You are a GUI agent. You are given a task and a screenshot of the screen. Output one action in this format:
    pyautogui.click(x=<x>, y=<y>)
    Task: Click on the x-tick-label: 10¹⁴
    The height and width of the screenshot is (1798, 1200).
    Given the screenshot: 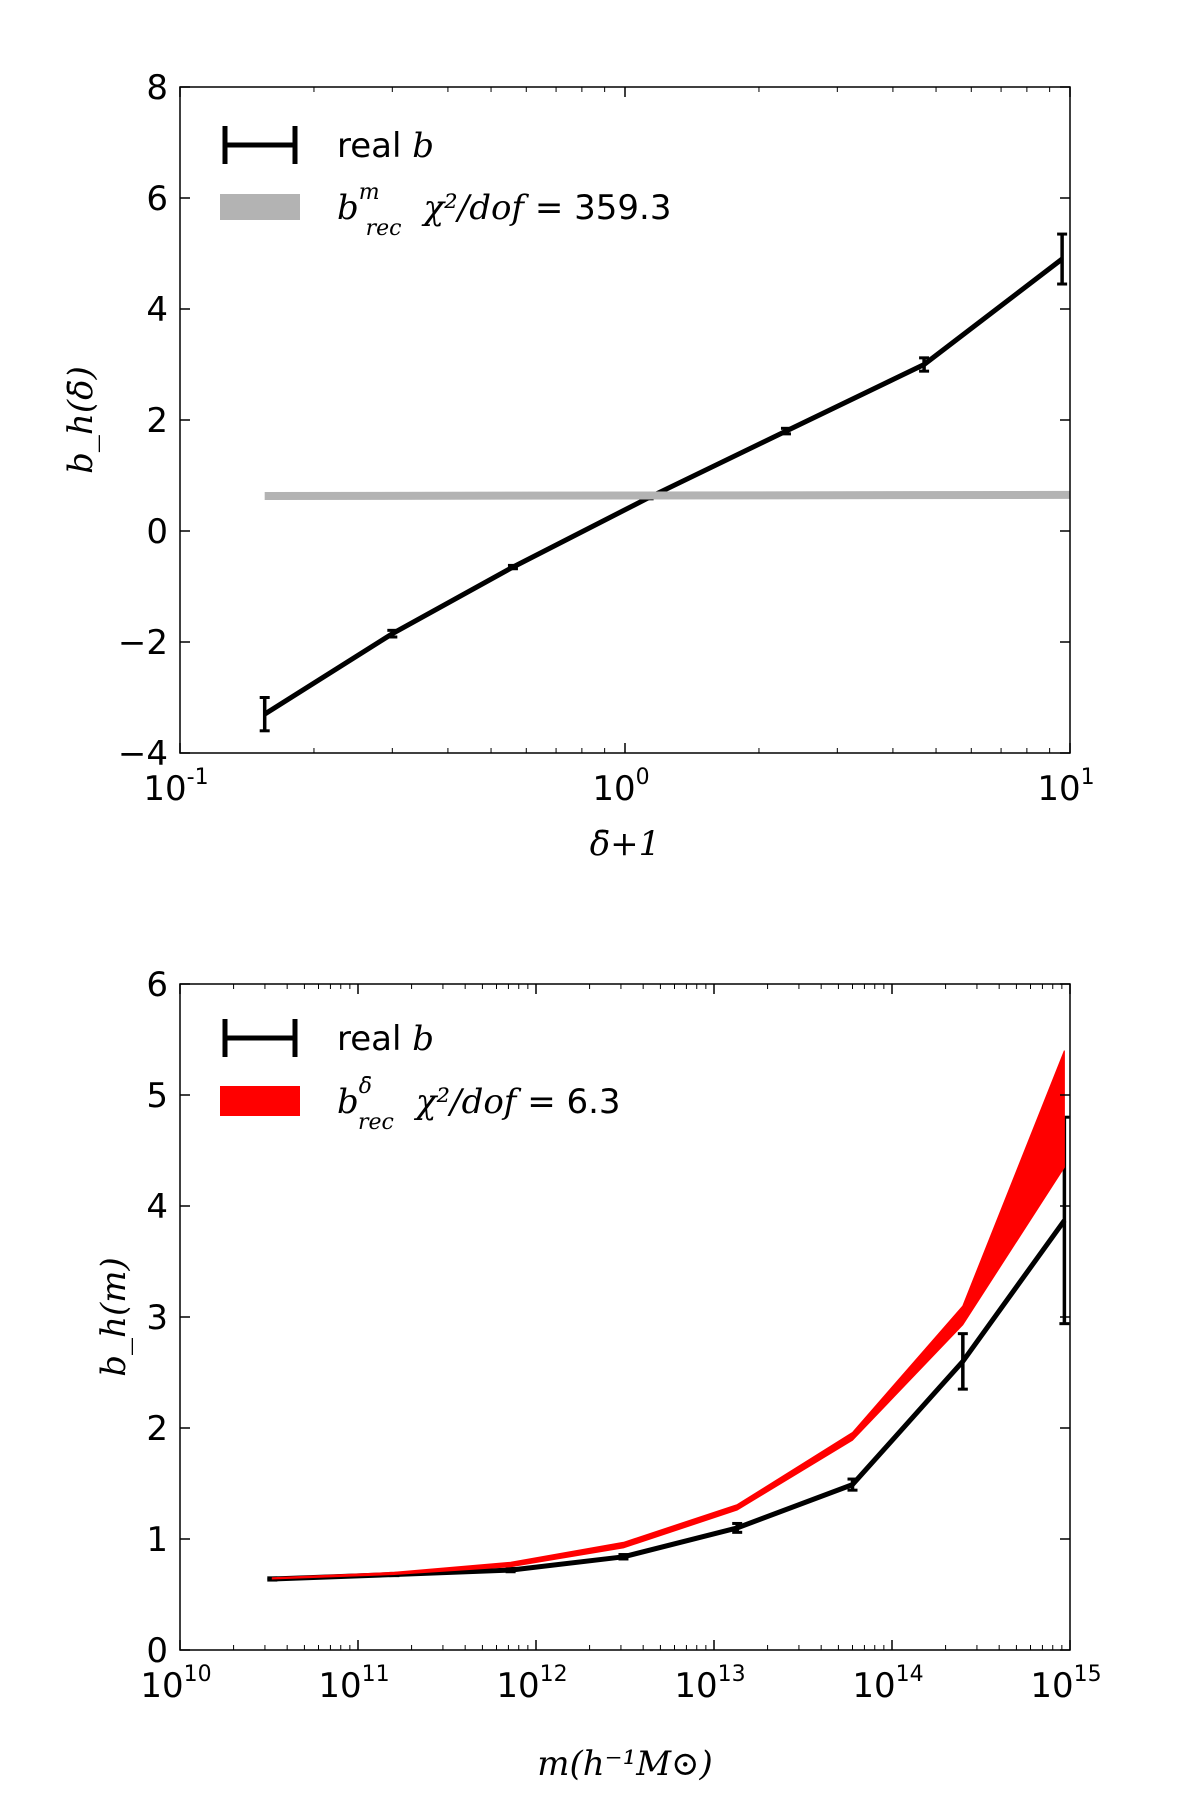 What is the action you would take?
    pyautogui.click(x=887, y=1684)
    